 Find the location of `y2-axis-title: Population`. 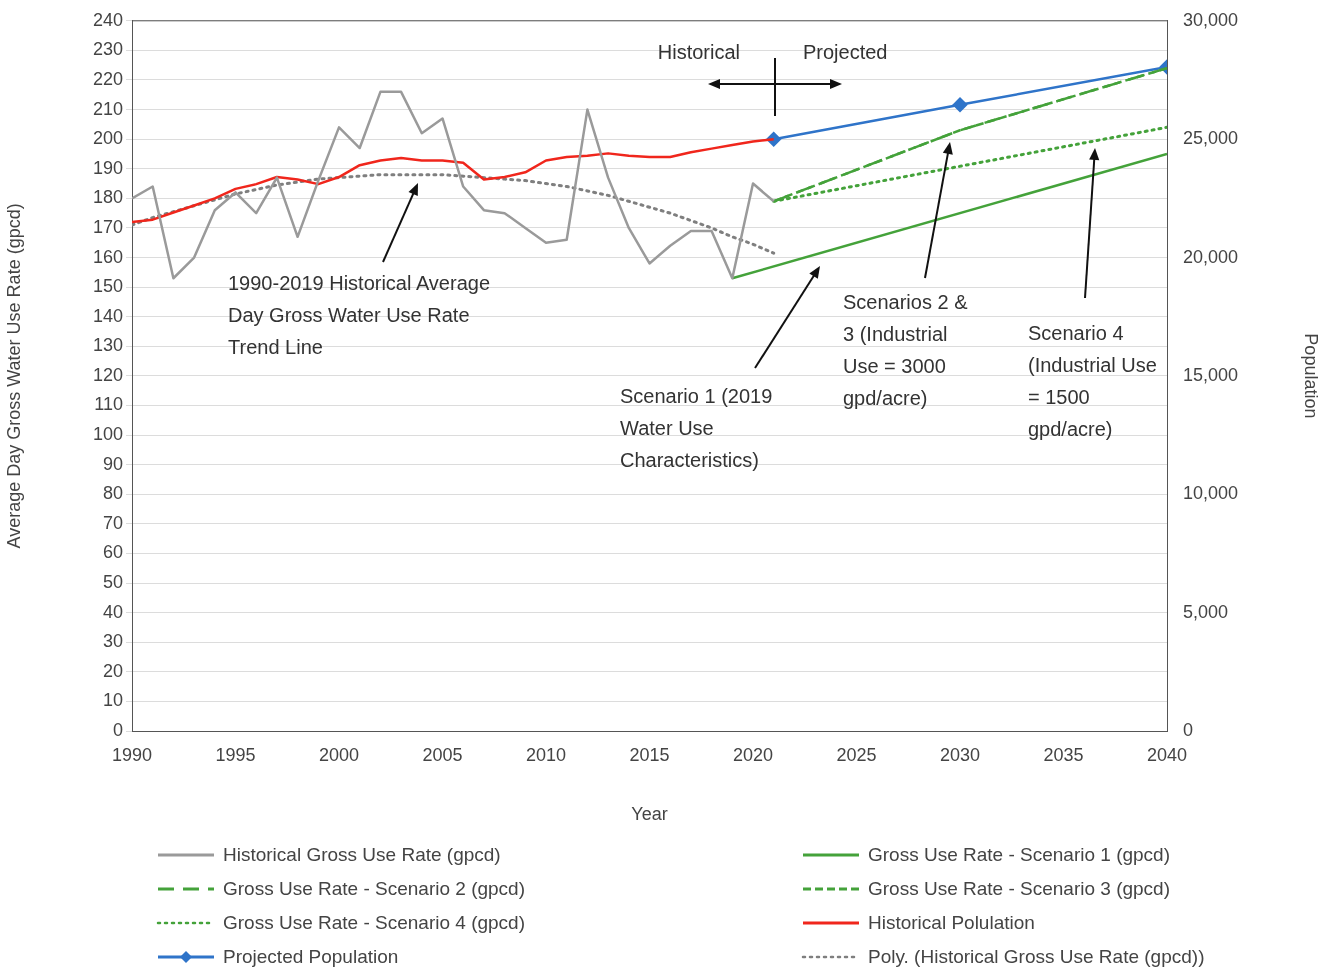

y2-axis-title: Population is located at coordinates (1311, 376).